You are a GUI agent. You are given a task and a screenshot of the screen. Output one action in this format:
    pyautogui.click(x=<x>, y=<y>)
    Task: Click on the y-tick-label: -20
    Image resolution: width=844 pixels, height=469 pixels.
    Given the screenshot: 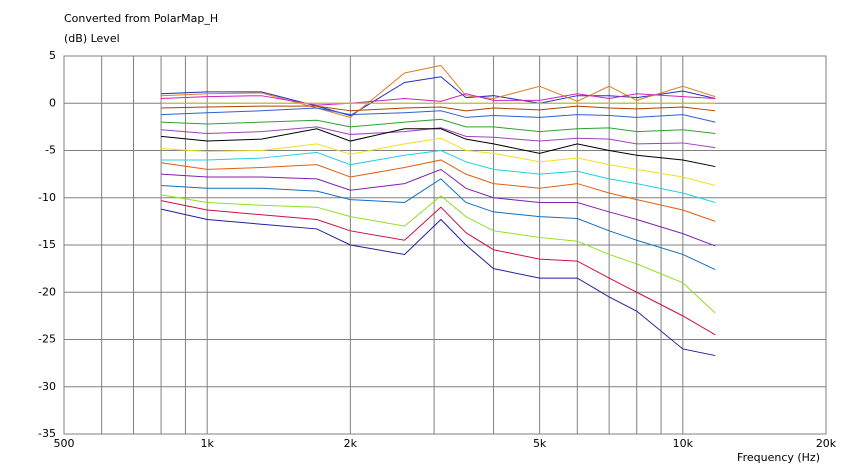 What is the action you would take?
    pyautogui.click(x=47, y=291)
    